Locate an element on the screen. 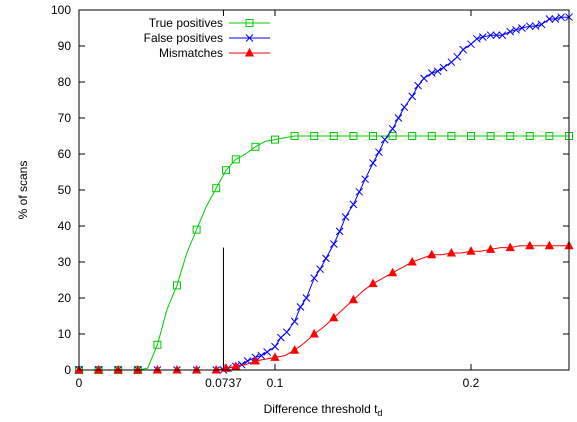 The width and height of the screenshot is (577, 422). y-tick-label: 30 is located at coordinates (65, 262).